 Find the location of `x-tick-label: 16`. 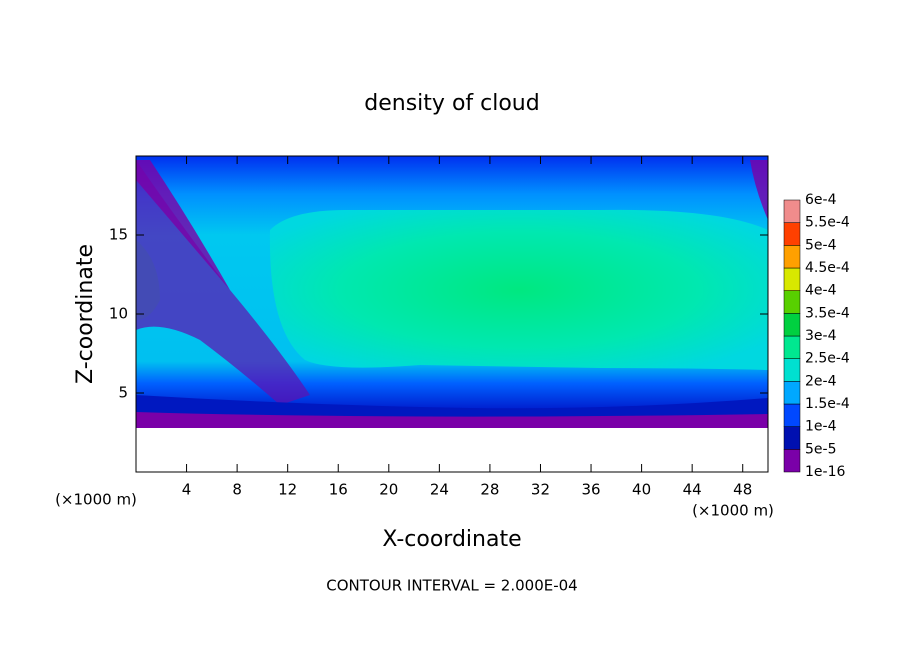

x-tick-label: 16 is located at coordinates (338, 490).